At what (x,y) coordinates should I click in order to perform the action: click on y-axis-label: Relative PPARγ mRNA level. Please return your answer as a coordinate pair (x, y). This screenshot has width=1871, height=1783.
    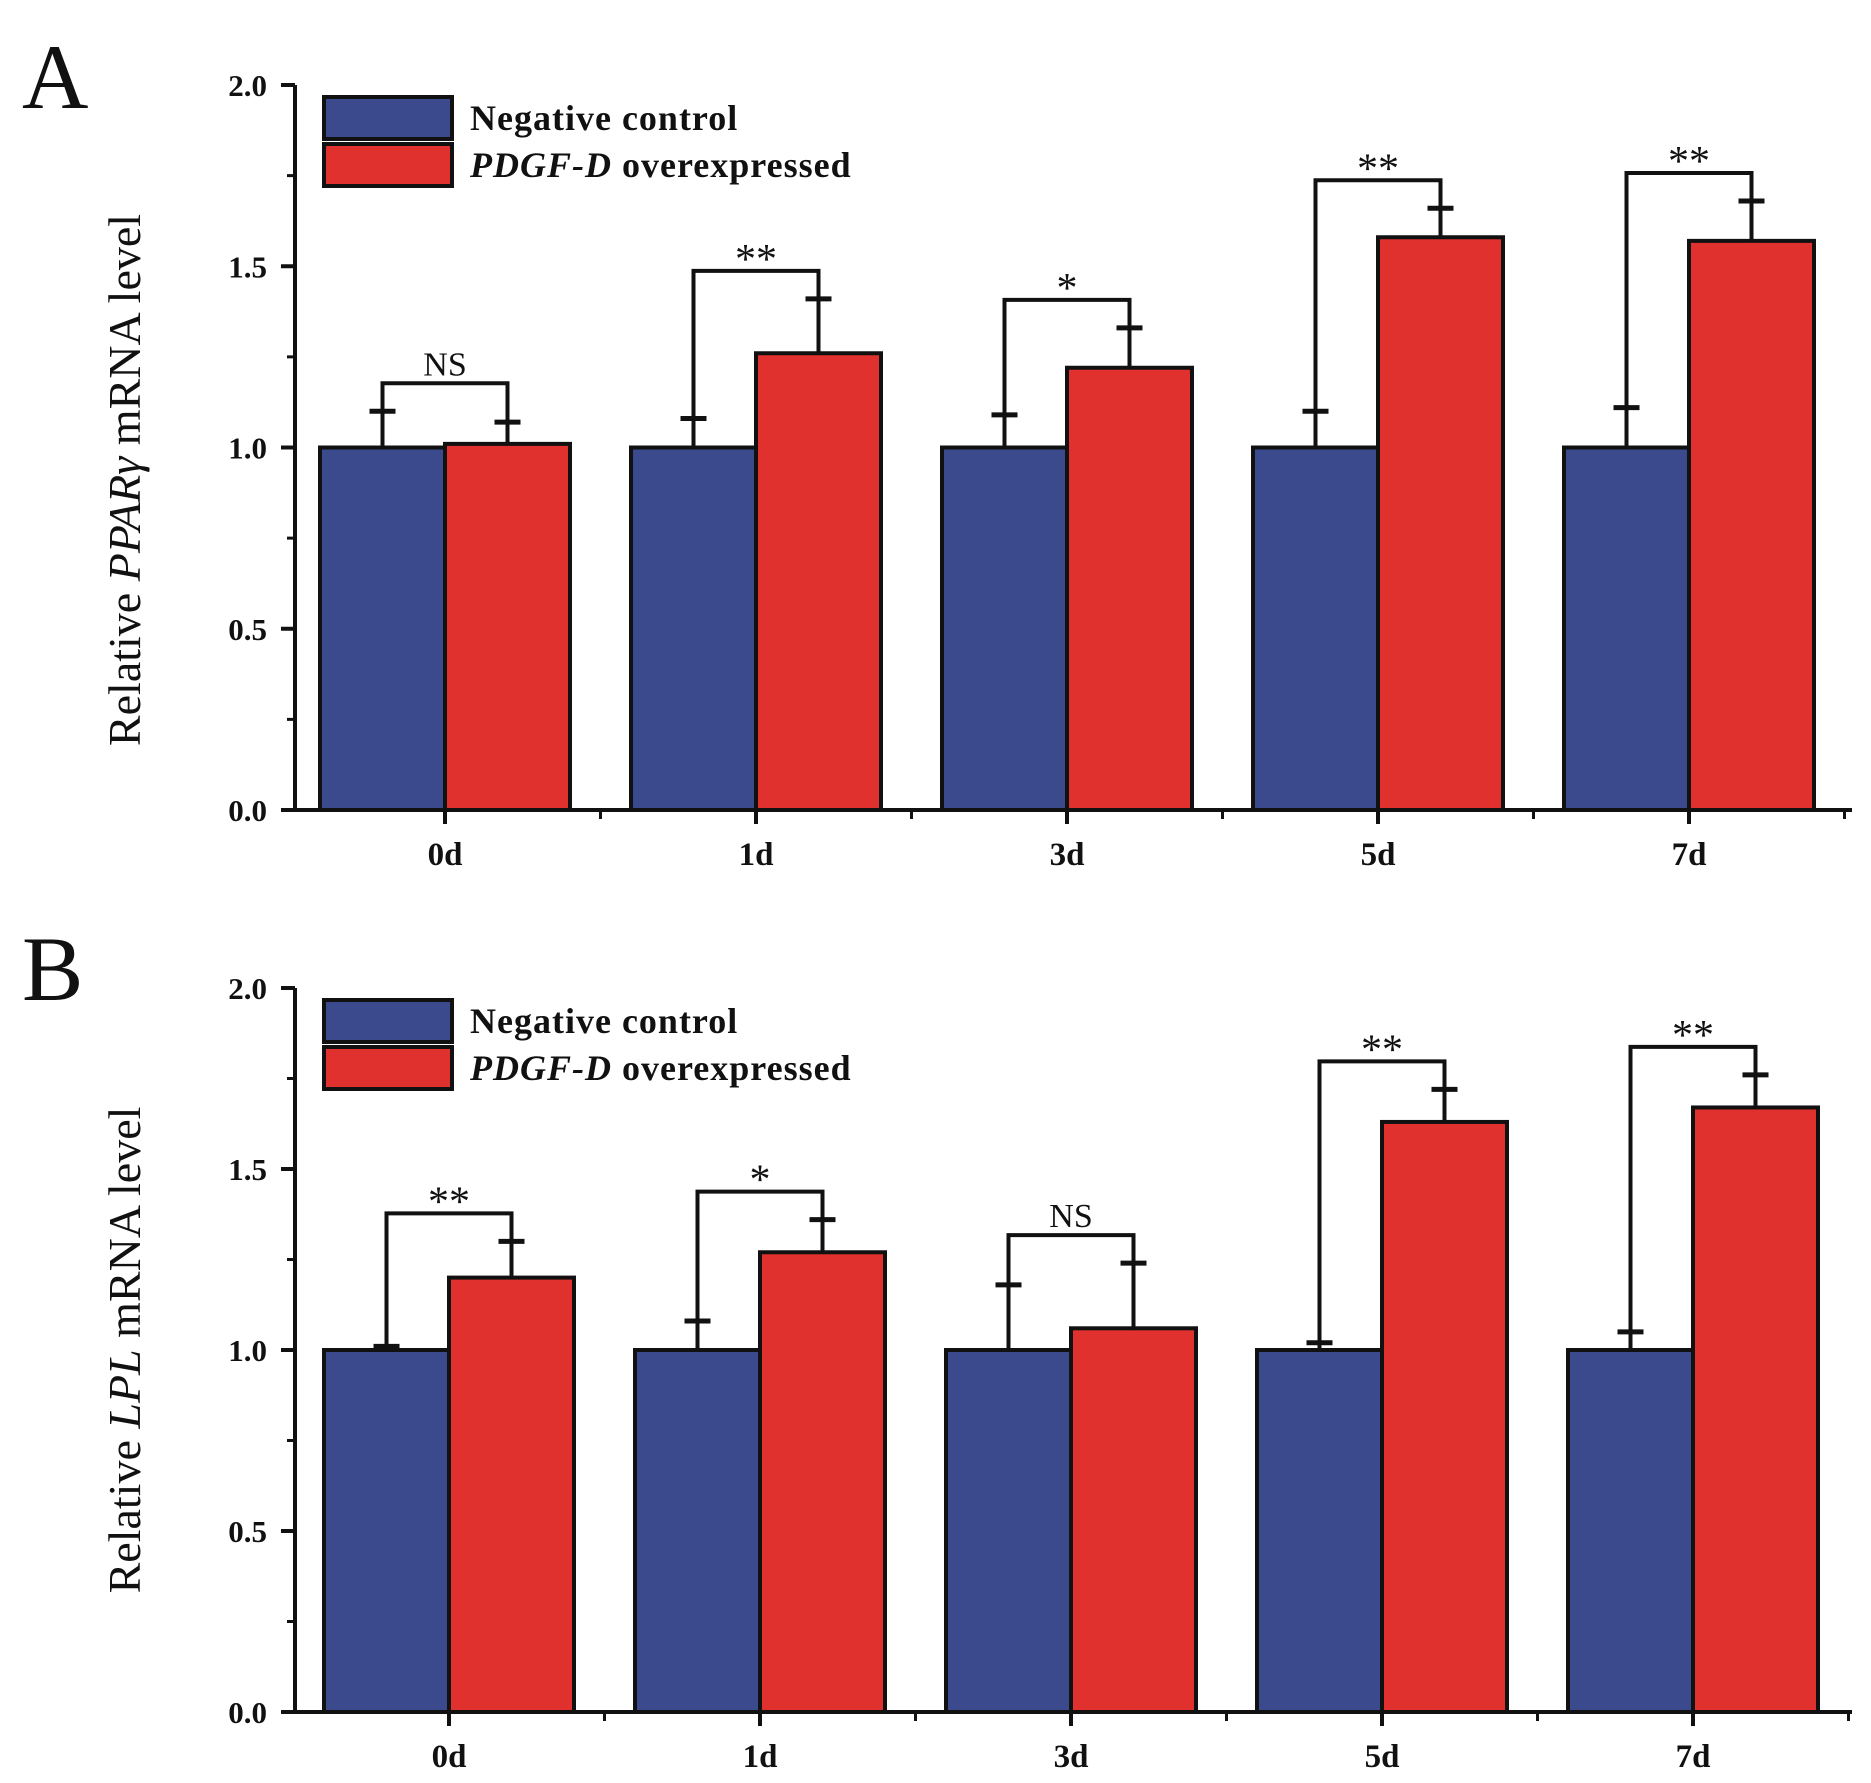
    Looking at the image, I should click on (124, 480).